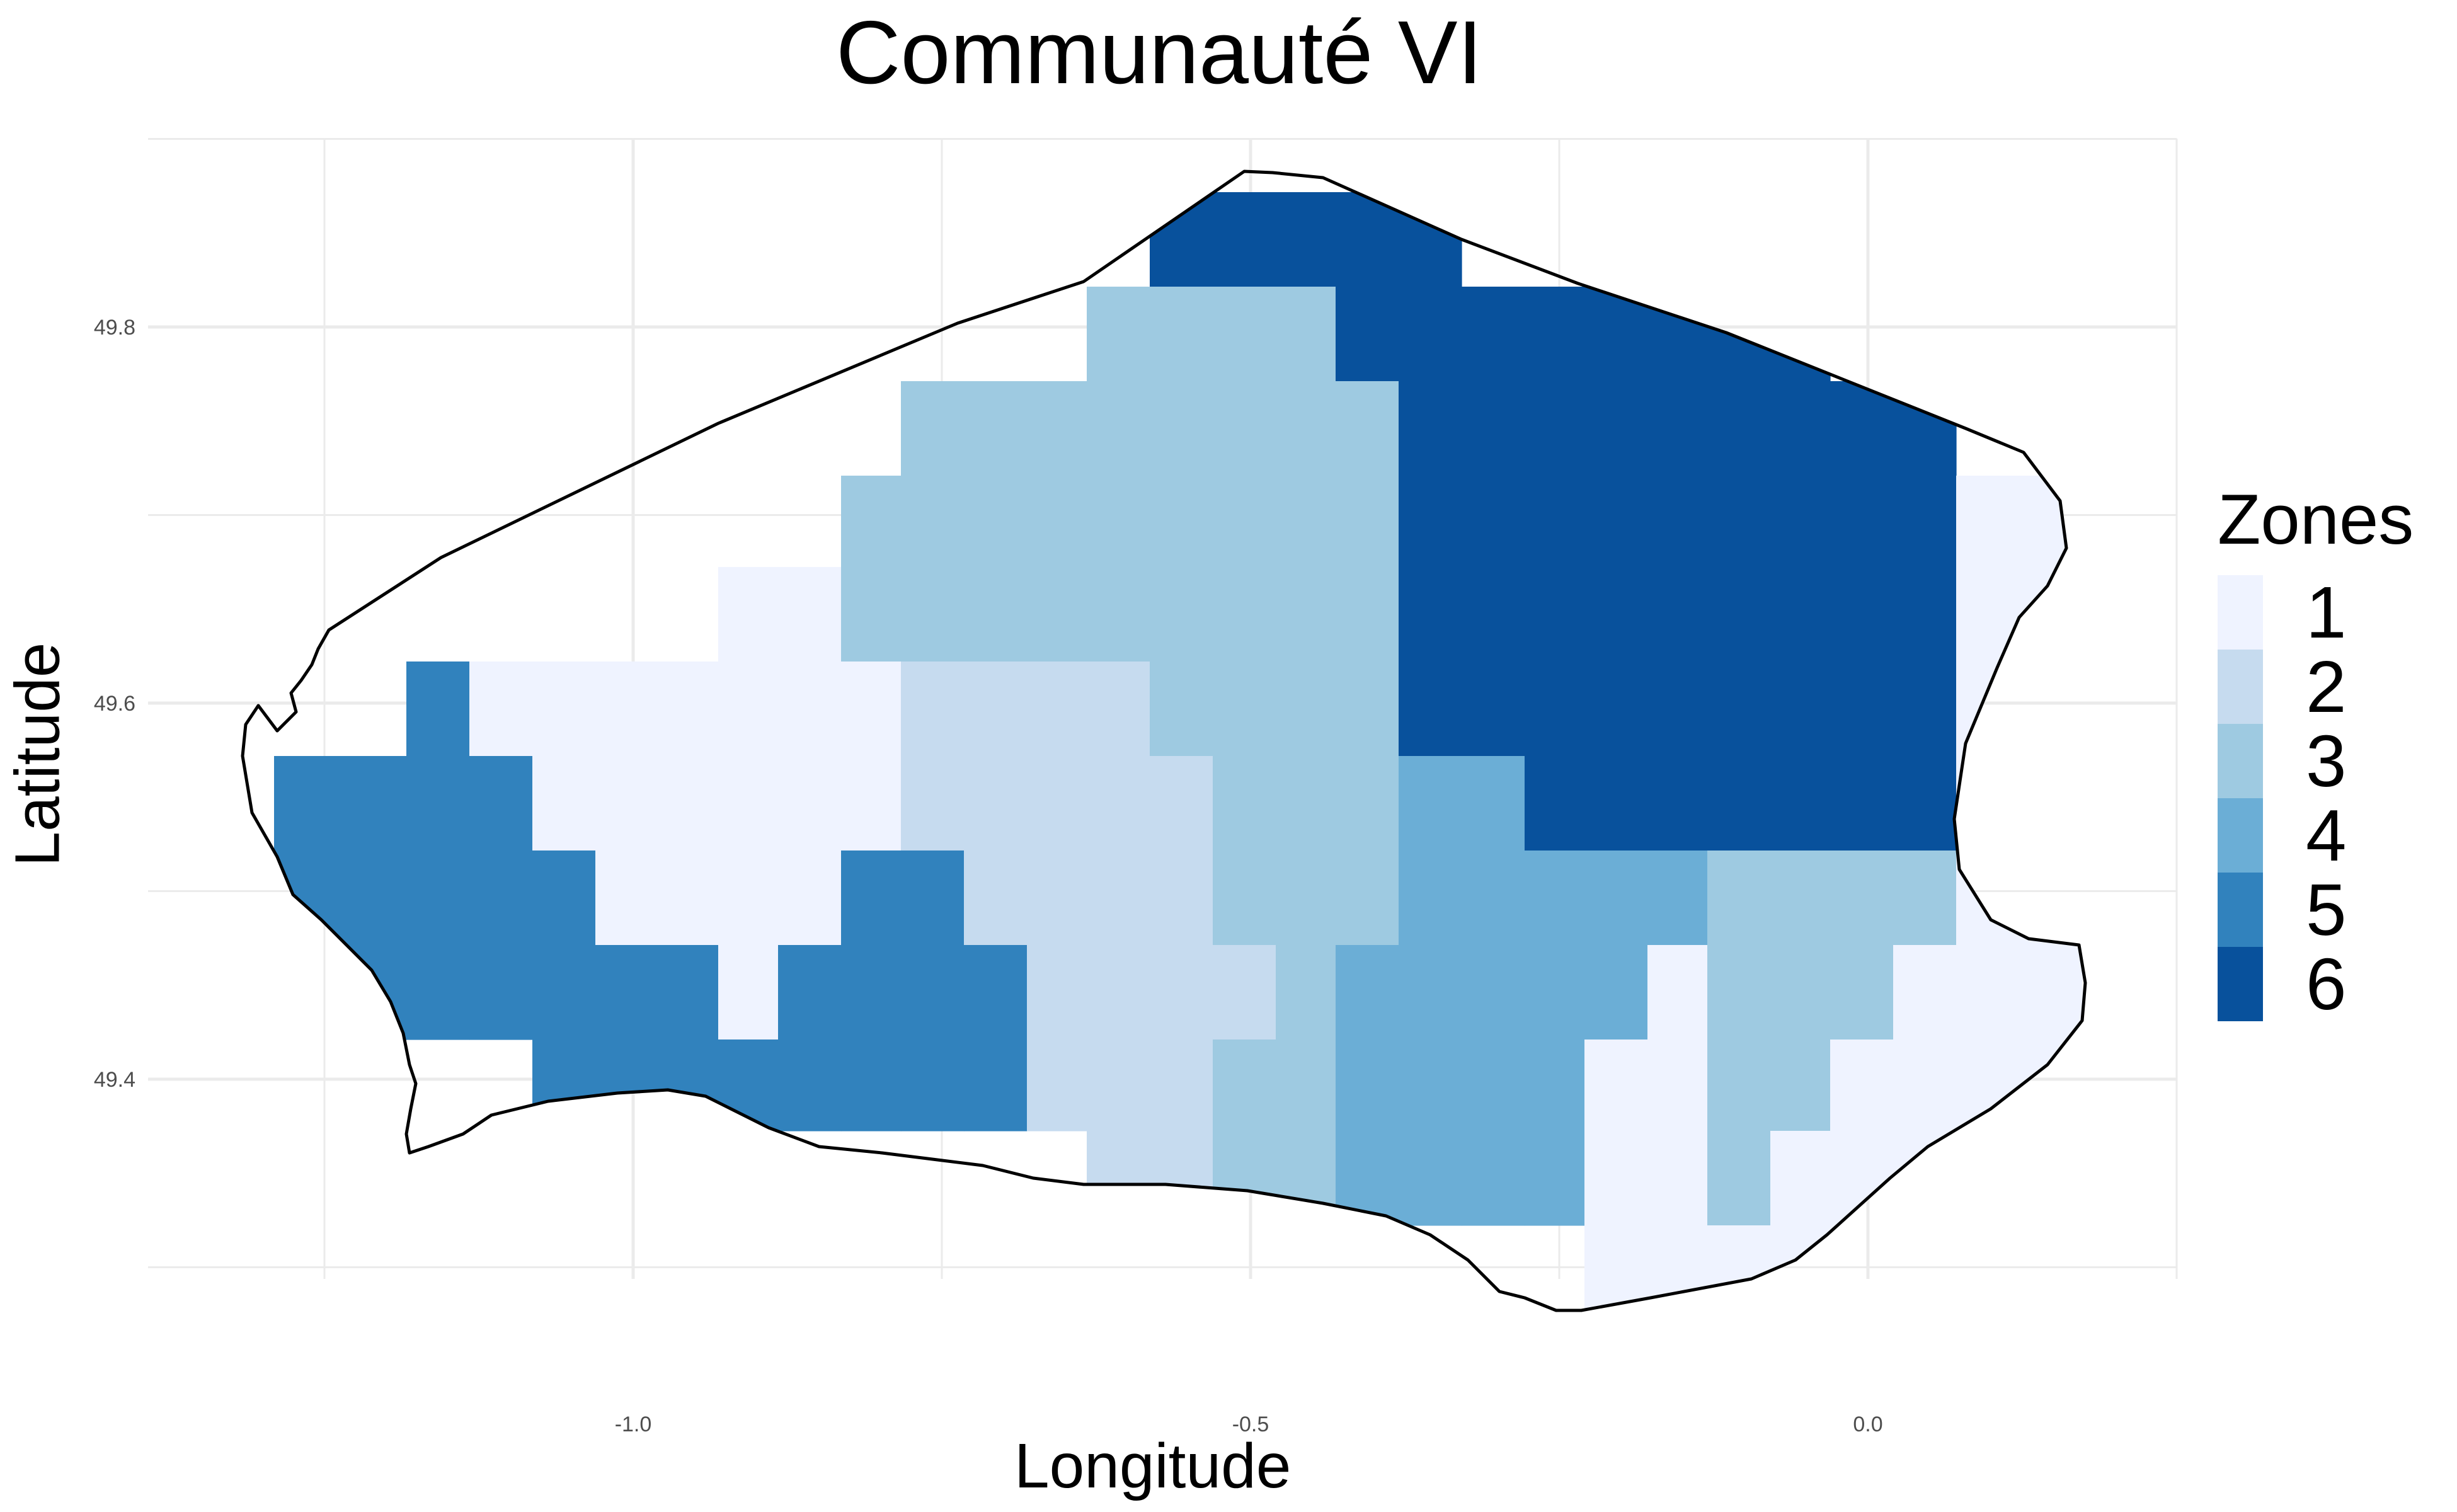 This screenshot has width=2457, height=1512. What do you see at coordinates (2316, 761) in the screenshot?
I see `legend-item: 3` at bounding box center [2316, 761].